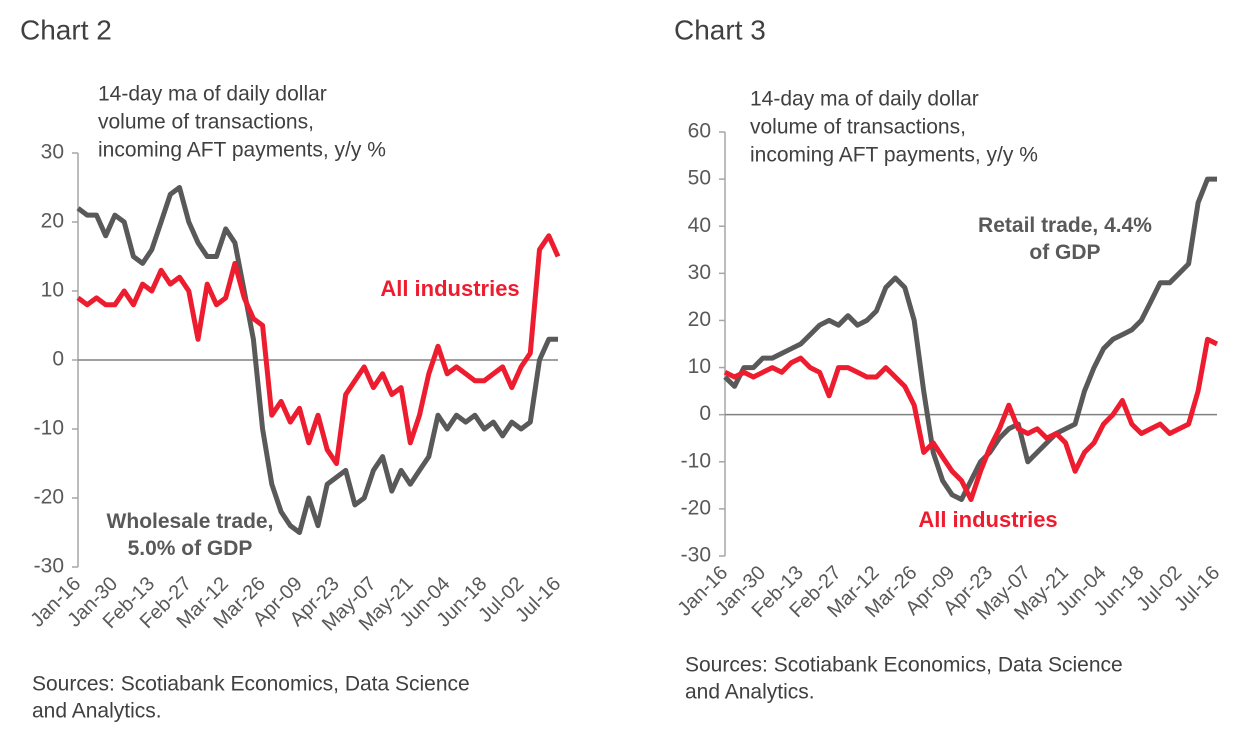  I want to click on chart-title: Chart 3, so click(720, 29).